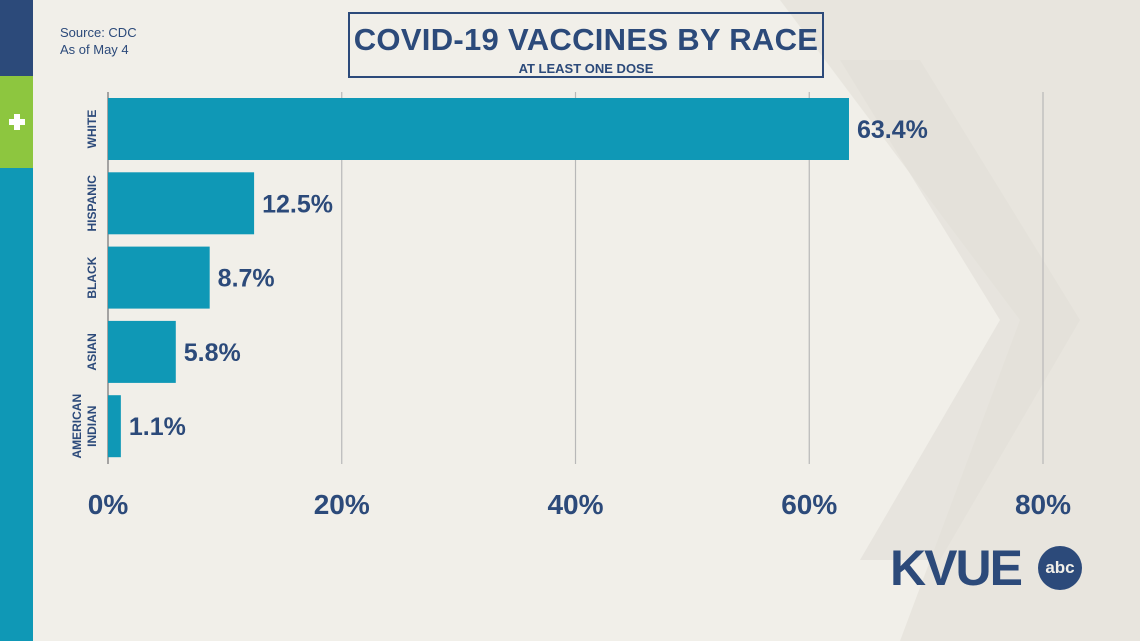 This screenshot has height=641, width=1140. What do you see at coordinates (98, 32) in the screenshot?
I see `source-line: Source: CDC` at bounding box center [98, 32].